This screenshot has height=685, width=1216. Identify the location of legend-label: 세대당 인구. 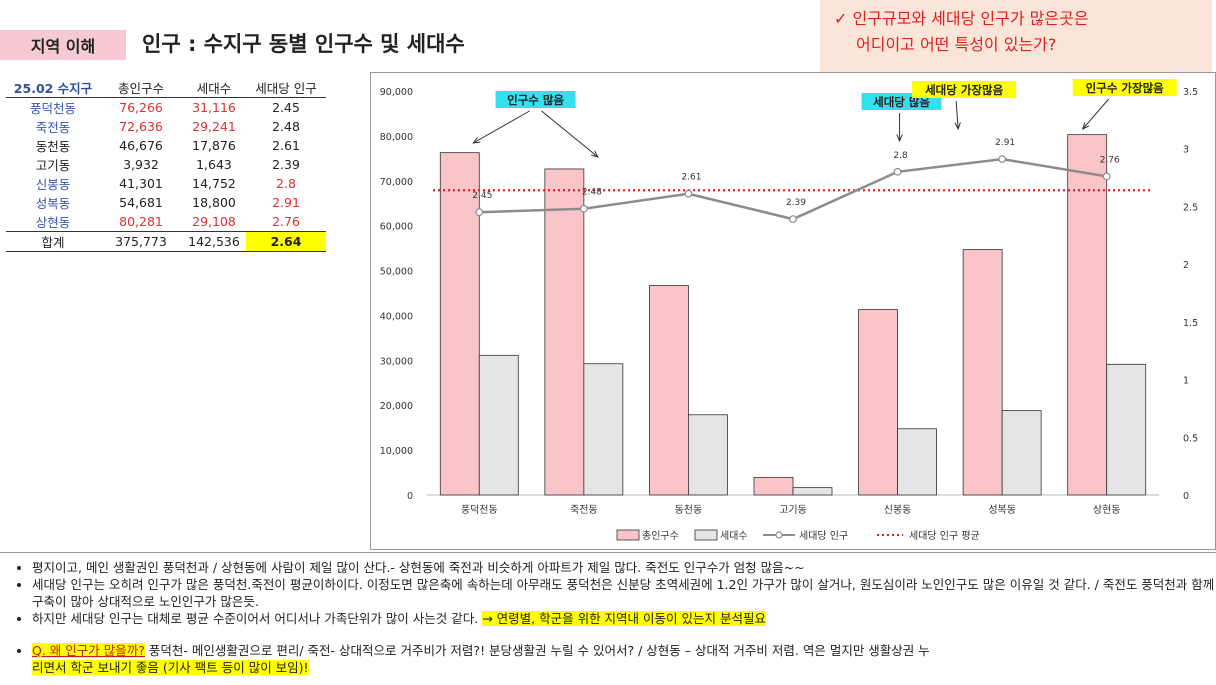
(823, 536).